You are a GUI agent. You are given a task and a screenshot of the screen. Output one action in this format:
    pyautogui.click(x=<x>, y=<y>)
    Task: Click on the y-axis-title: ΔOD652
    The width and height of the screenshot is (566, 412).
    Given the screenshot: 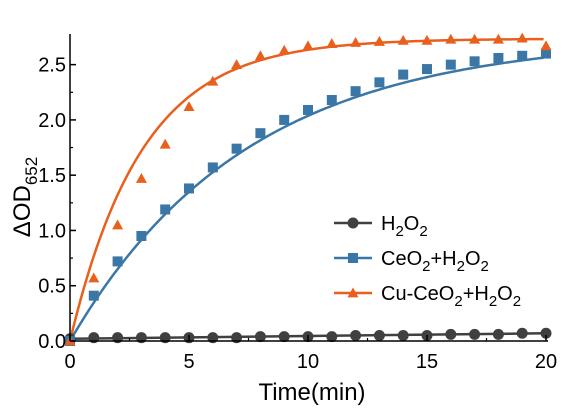 What is the action you would take?
    pyautogui.click(x=25, y=197)
    